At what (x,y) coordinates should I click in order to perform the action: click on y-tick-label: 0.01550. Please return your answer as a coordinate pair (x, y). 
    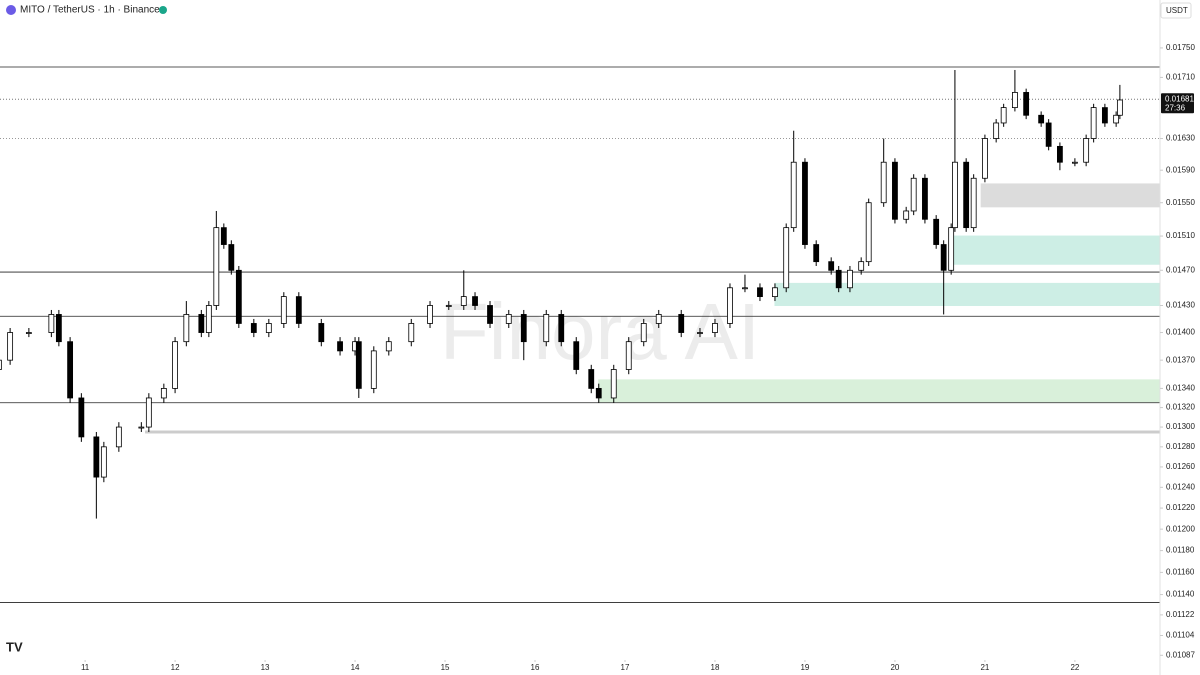
    Looking at the image, I should click on (1180, 202).